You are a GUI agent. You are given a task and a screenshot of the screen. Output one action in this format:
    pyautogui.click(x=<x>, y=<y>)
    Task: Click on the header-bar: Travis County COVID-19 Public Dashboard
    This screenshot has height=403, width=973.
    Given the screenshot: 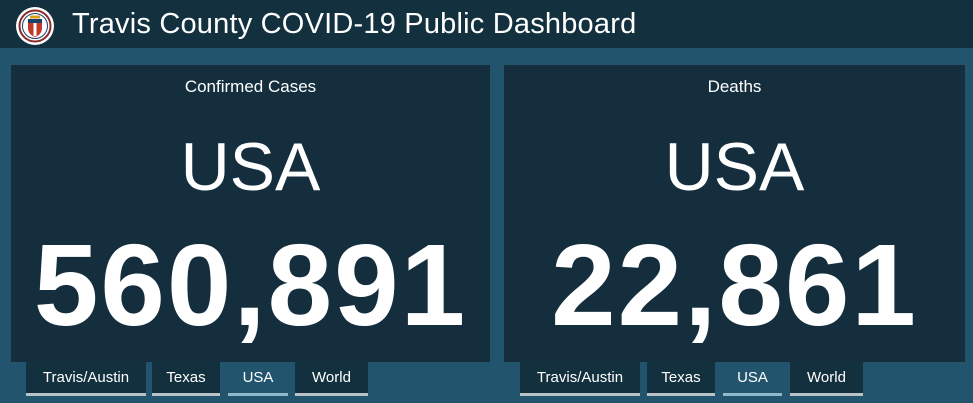 What is the action you would take?
    pyautogui.click(x=486, y=24)
    